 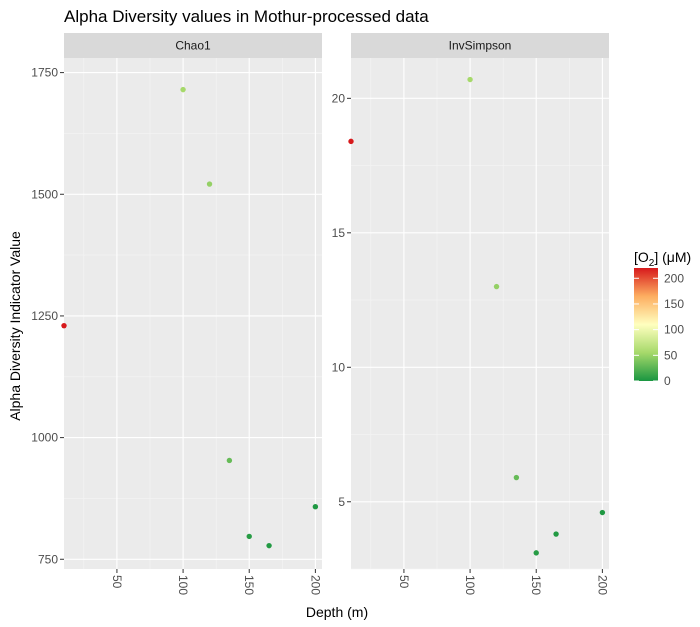 I want to click on legend-tick-label: 100, so click(x=674, y=330).